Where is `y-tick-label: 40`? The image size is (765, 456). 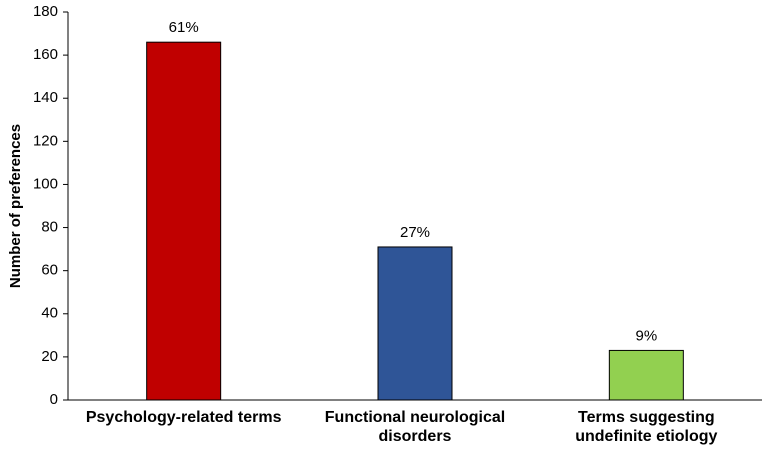 y-tick-label: 40 is located at coordinates (49, 313).